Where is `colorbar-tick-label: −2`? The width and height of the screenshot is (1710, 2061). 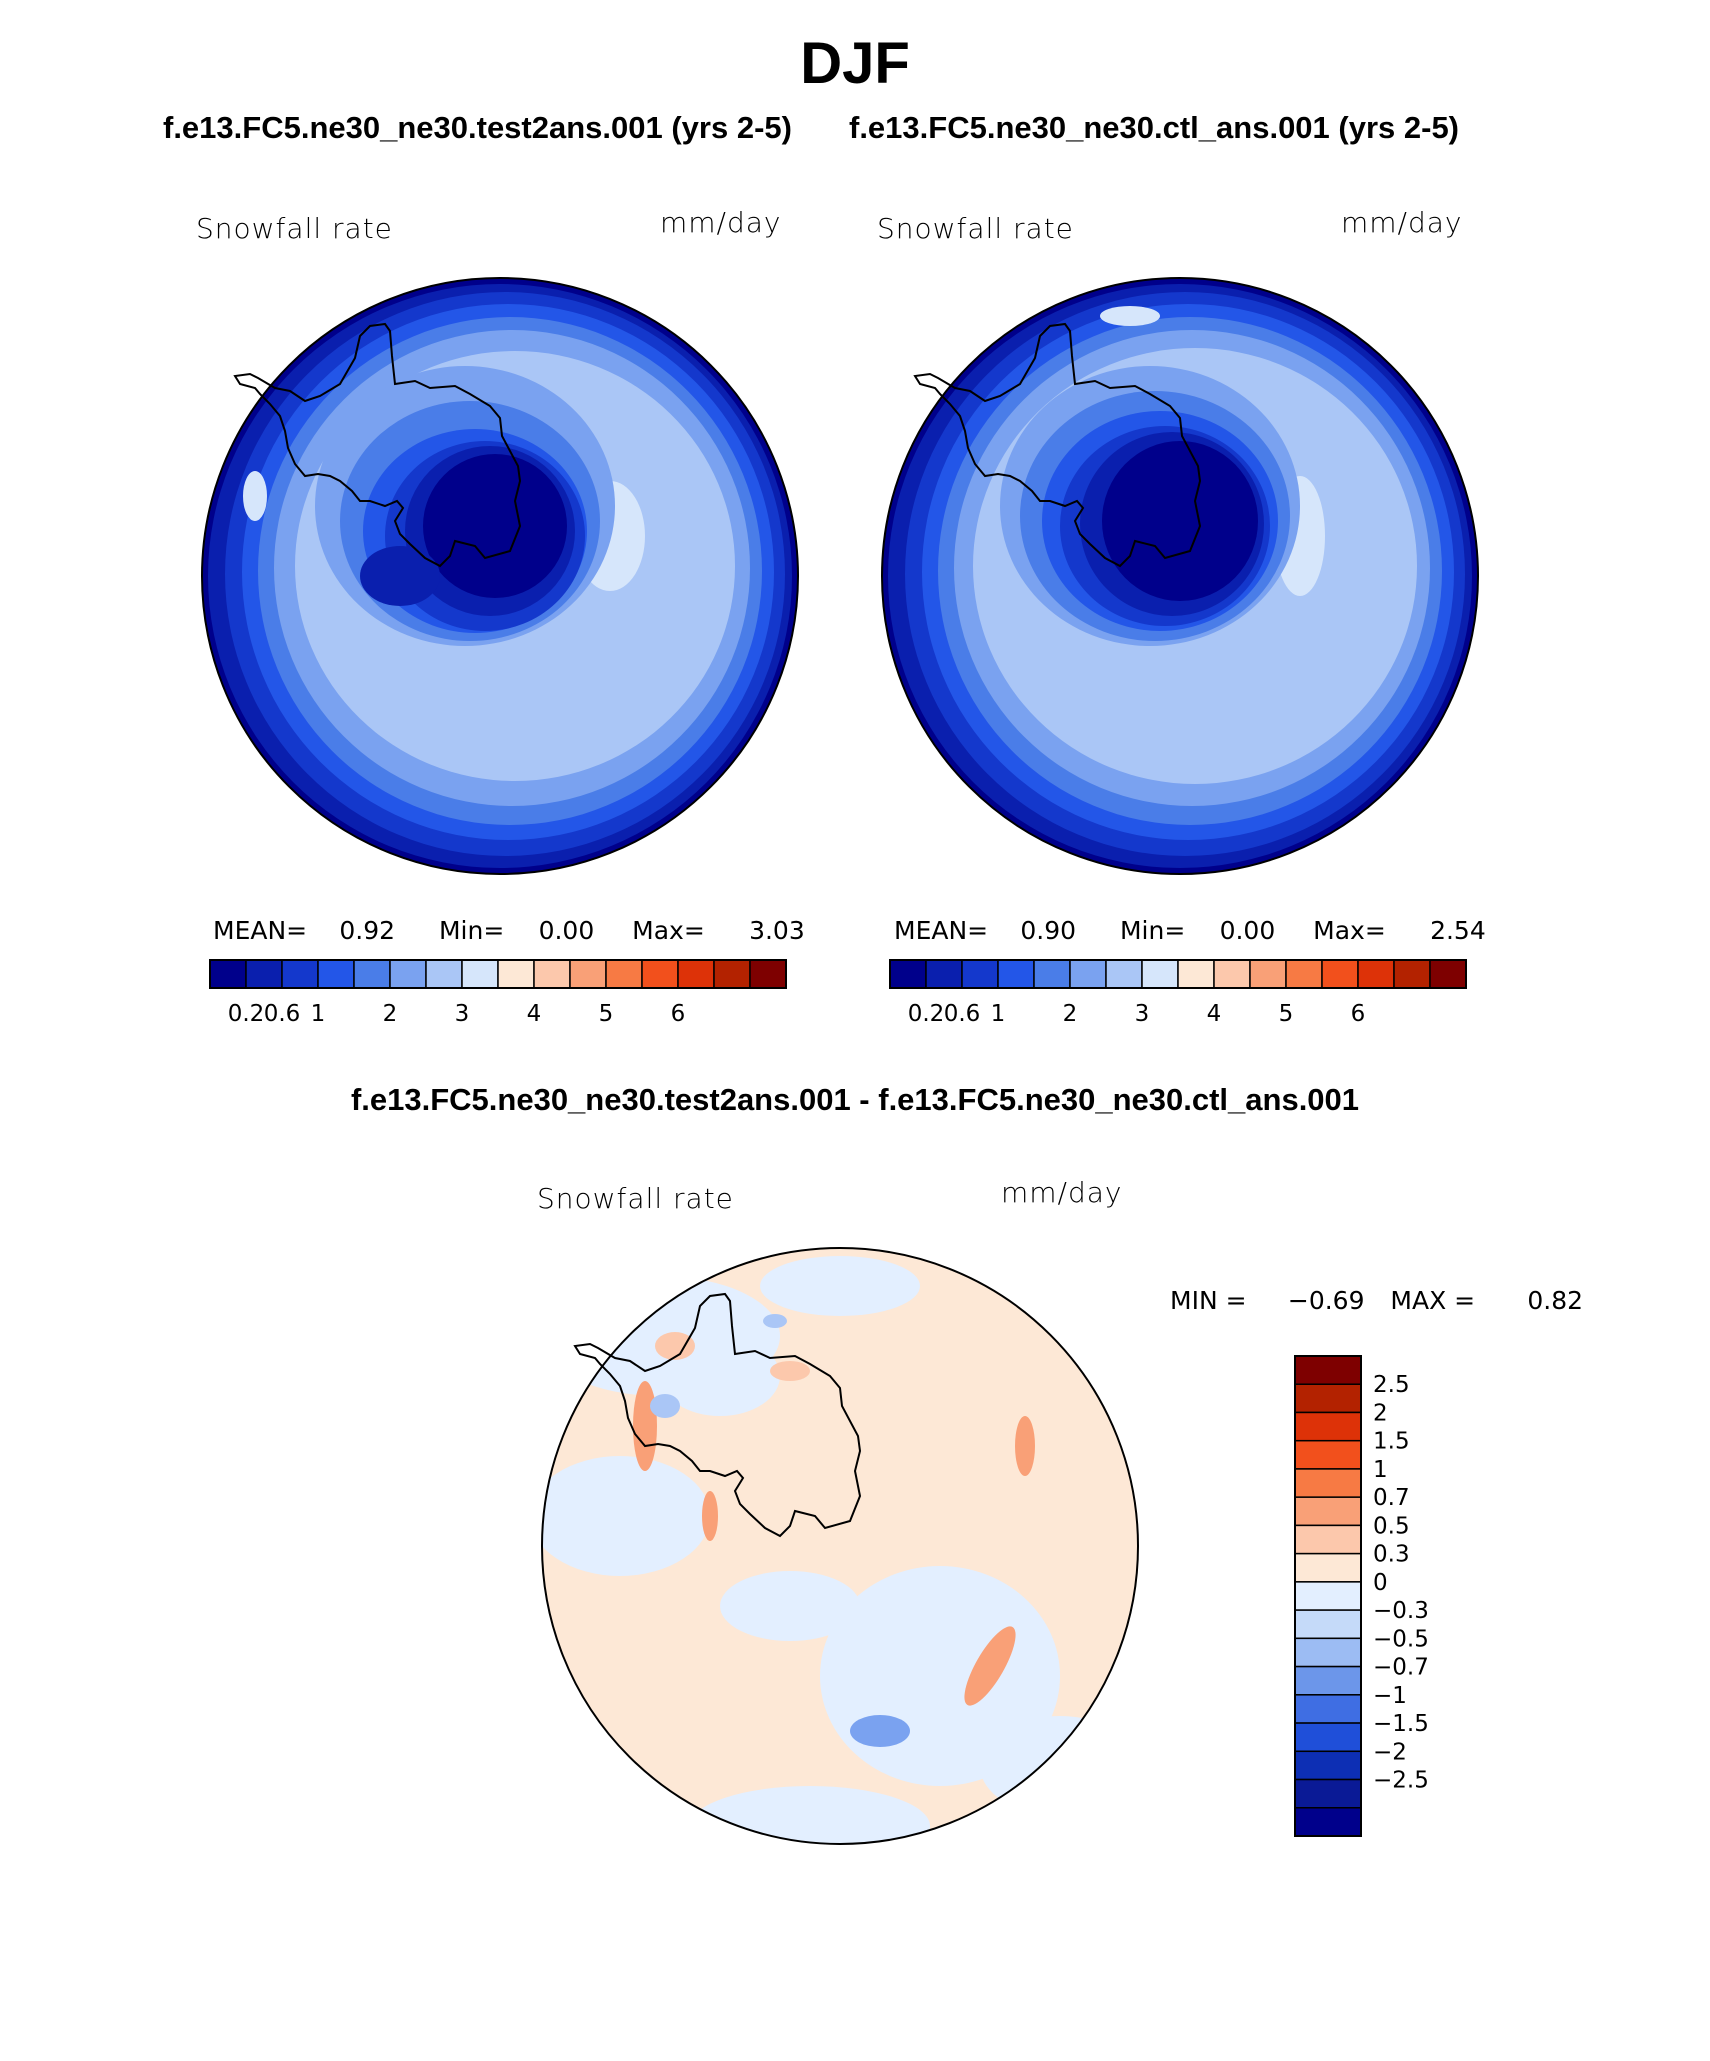
colorbar-tick-label: −2 is located at coordinates (1390, 1752).